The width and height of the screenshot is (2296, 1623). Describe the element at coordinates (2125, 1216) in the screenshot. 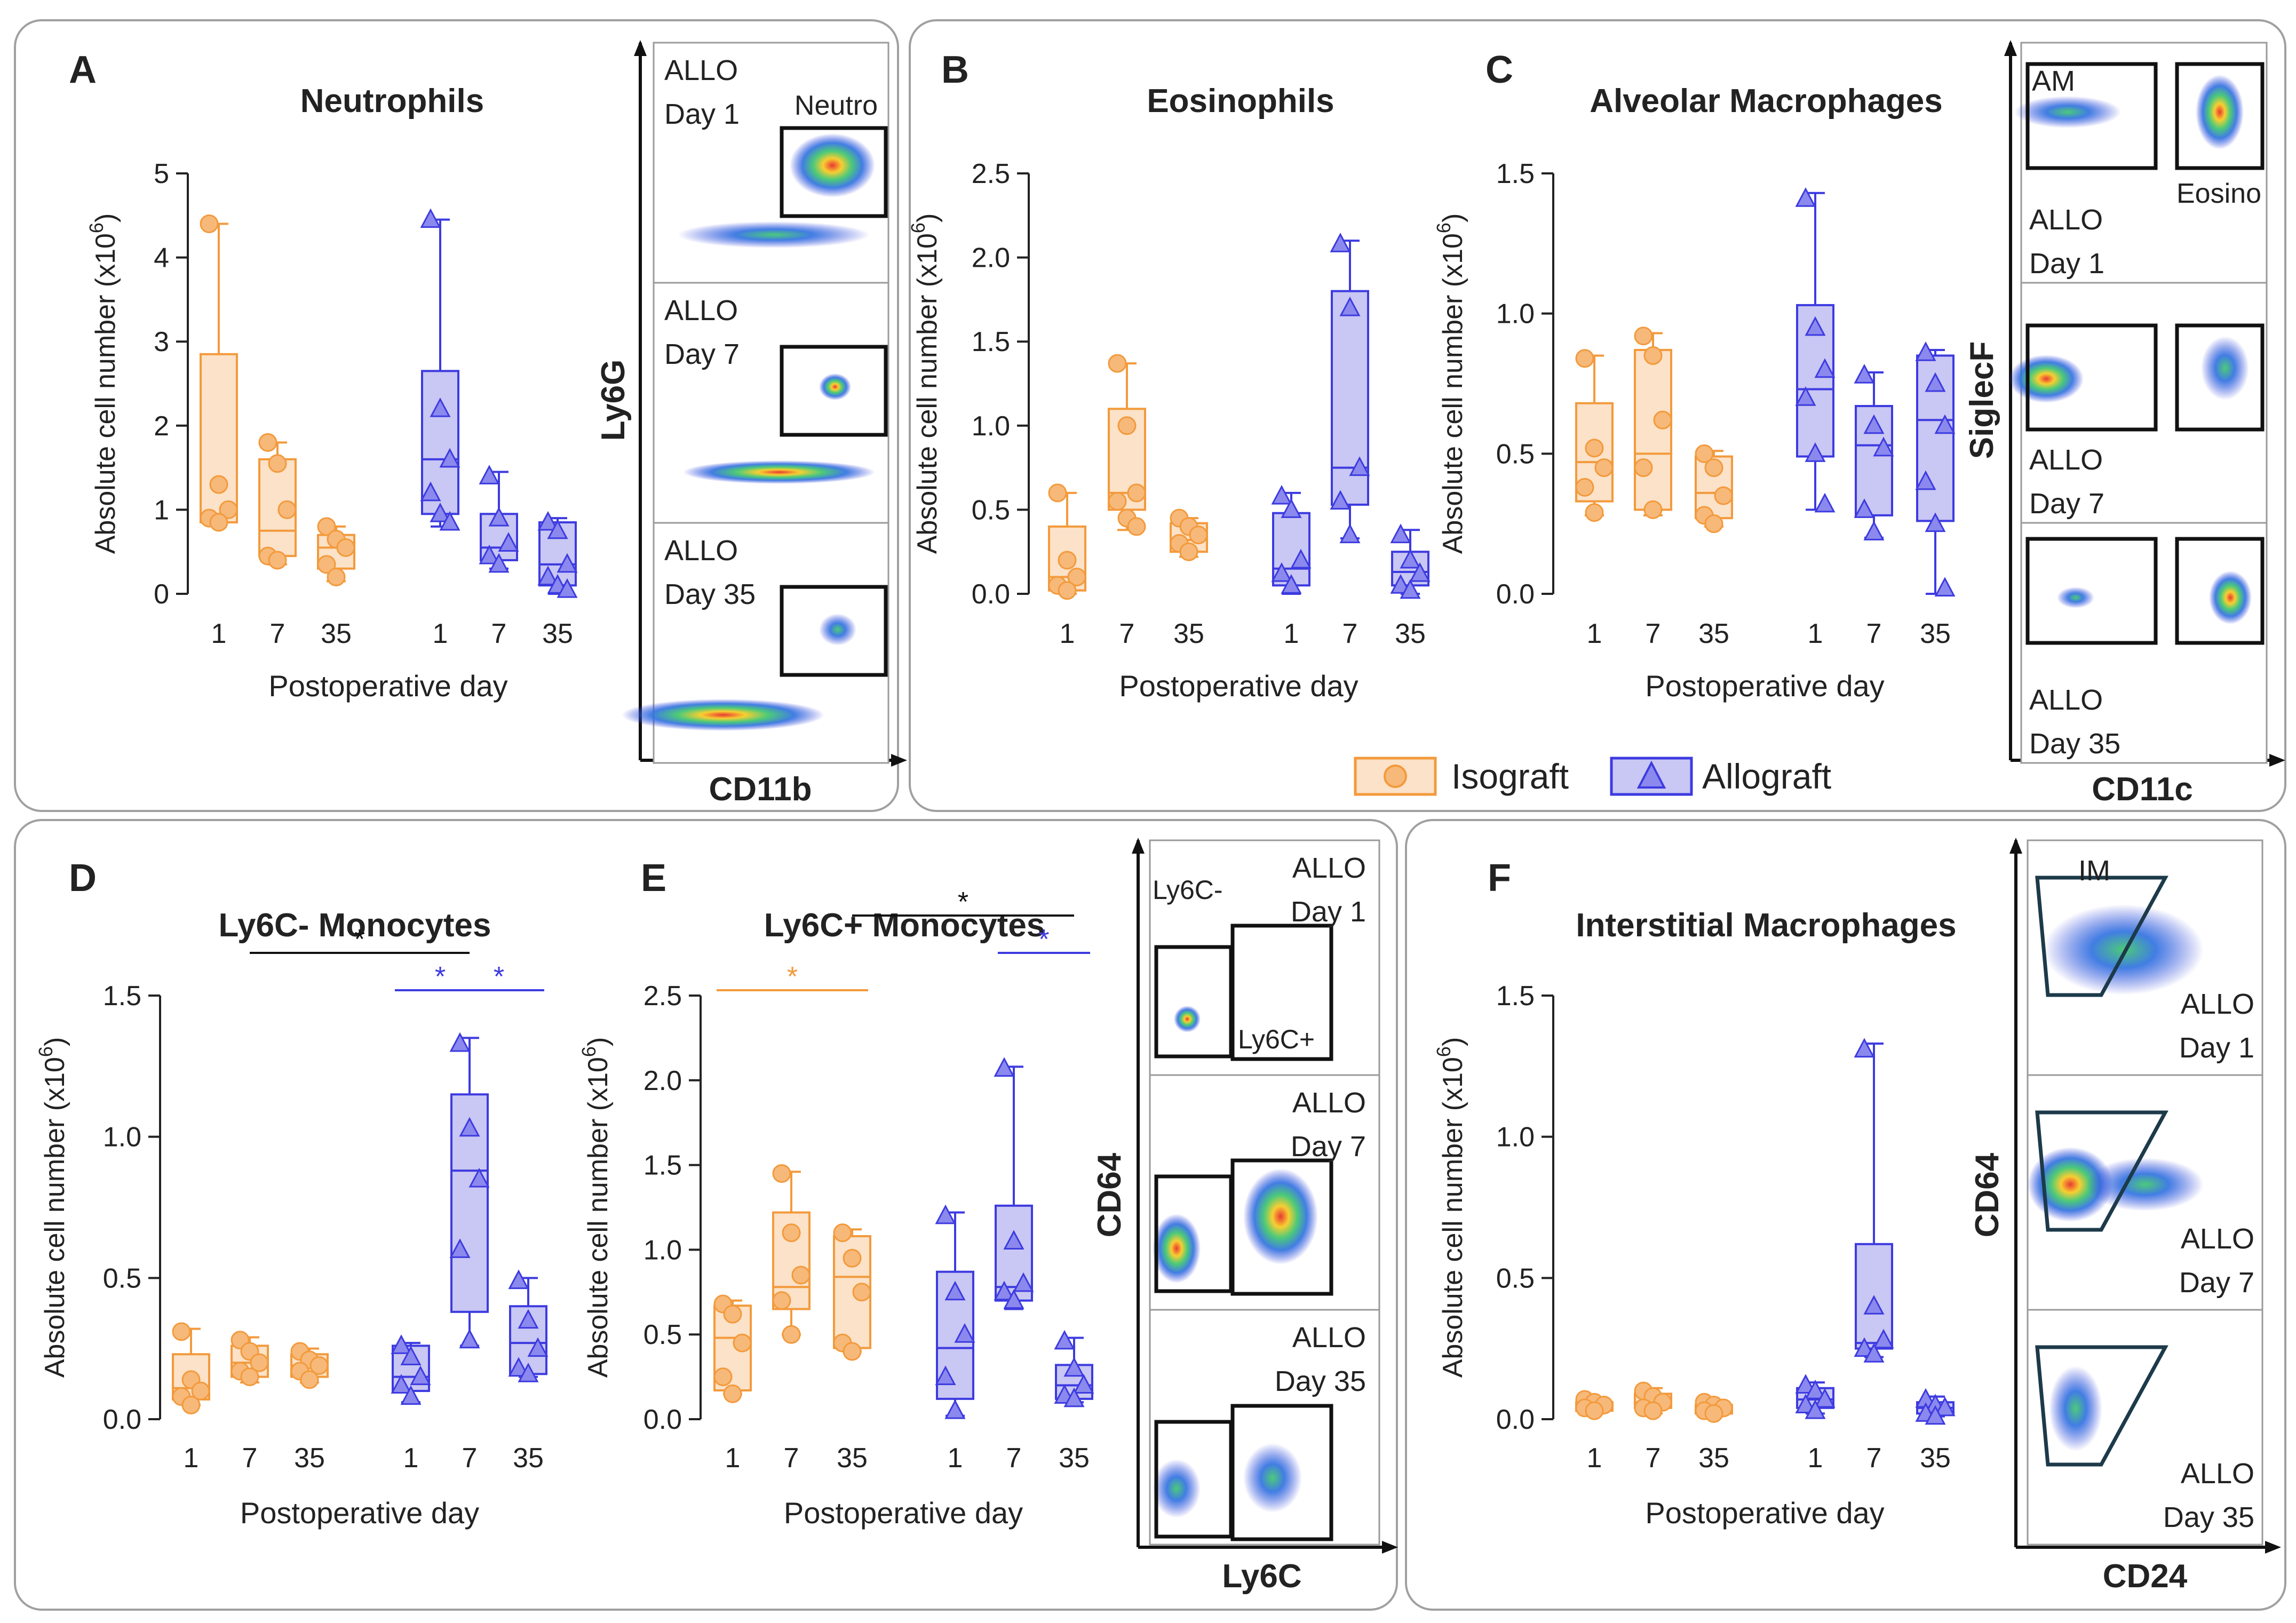

I see `flow-panel-F: CD24 CD64 ALLO Day 1 ALLO Day 7 ALLO Day 35 IM` at that location.